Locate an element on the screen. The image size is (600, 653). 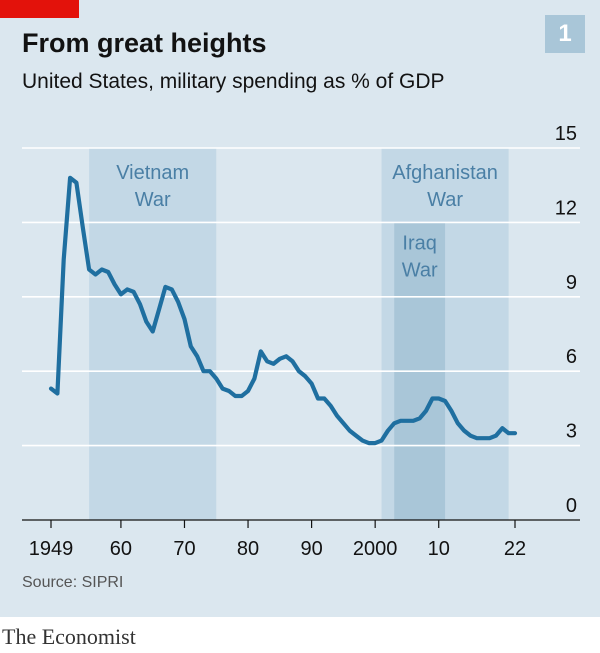
y-tick-label-6: 6 is located at coordinates (571, 357).